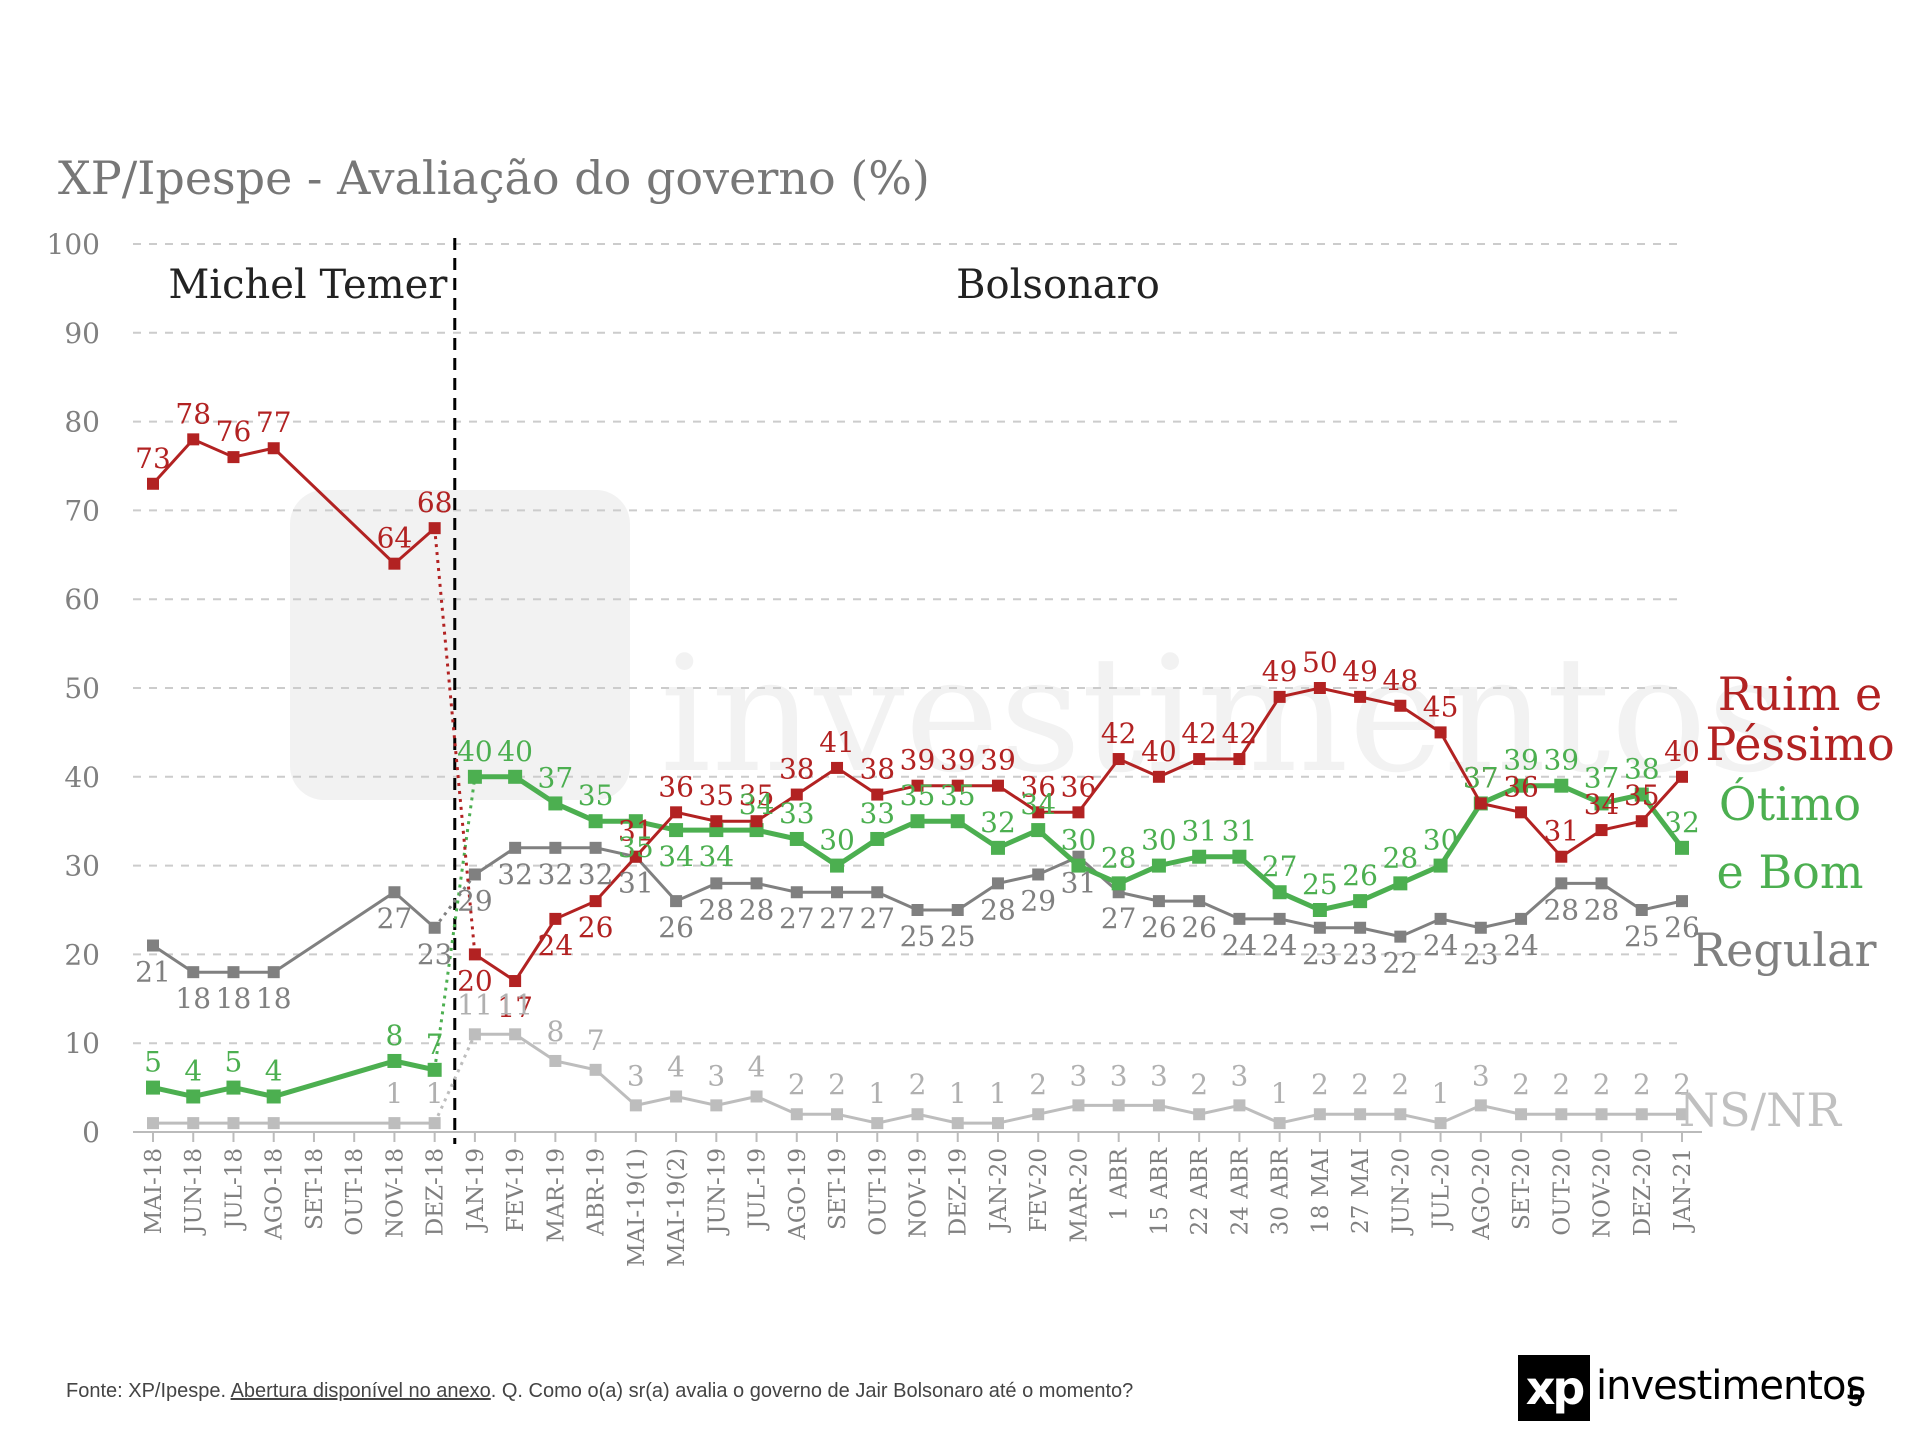  Describe the element at coordinates (91, 1132) in the screenshot. I see `y-tick-label: 0` at that location.